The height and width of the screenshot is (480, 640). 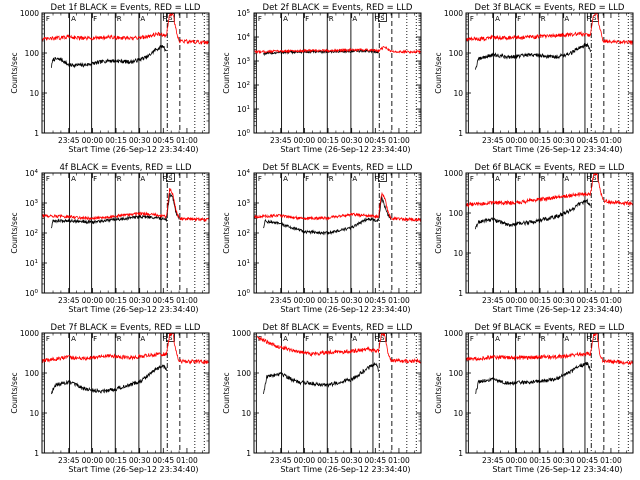 What do you see at coordinates (244, 13) in the screenshot?
I see `y-tick-label: 105` at bounding box center [244, 13].